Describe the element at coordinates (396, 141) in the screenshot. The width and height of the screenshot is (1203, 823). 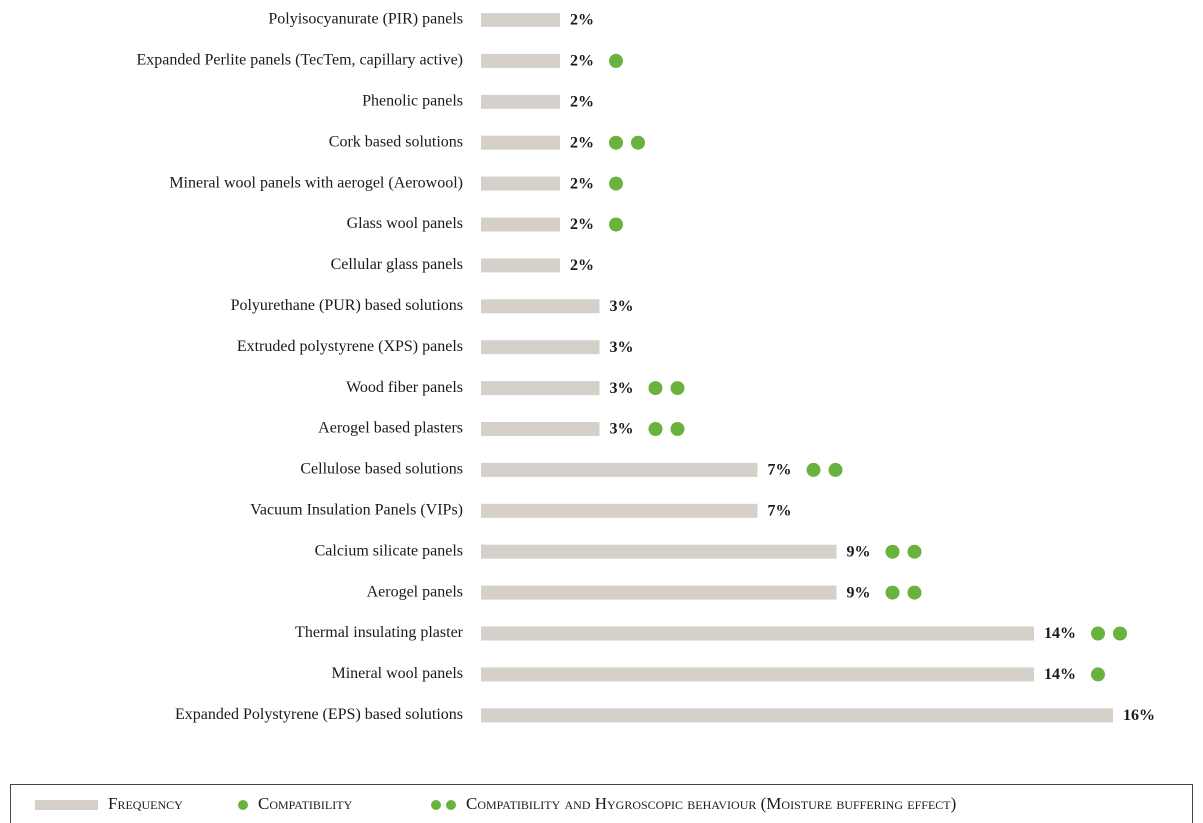
I see `category-label: Cork based solutions` at that location.